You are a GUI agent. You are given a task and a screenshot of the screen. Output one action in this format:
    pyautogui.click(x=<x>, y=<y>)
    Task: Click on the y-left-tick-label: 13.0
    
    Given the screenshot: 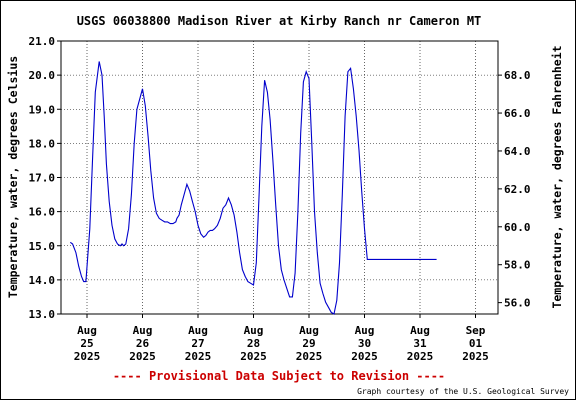 What is the action you would take?
    pyautogui.click(x=42, y=314)
    